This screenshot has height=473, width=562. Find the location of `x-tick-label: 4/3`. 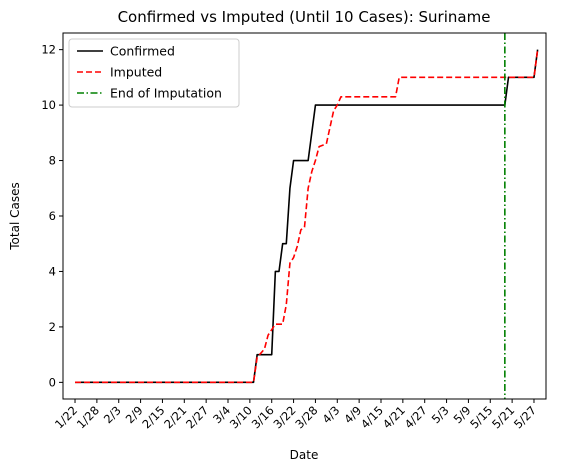

x-tick-label: 4/3 is located at coordinates (330, 414).